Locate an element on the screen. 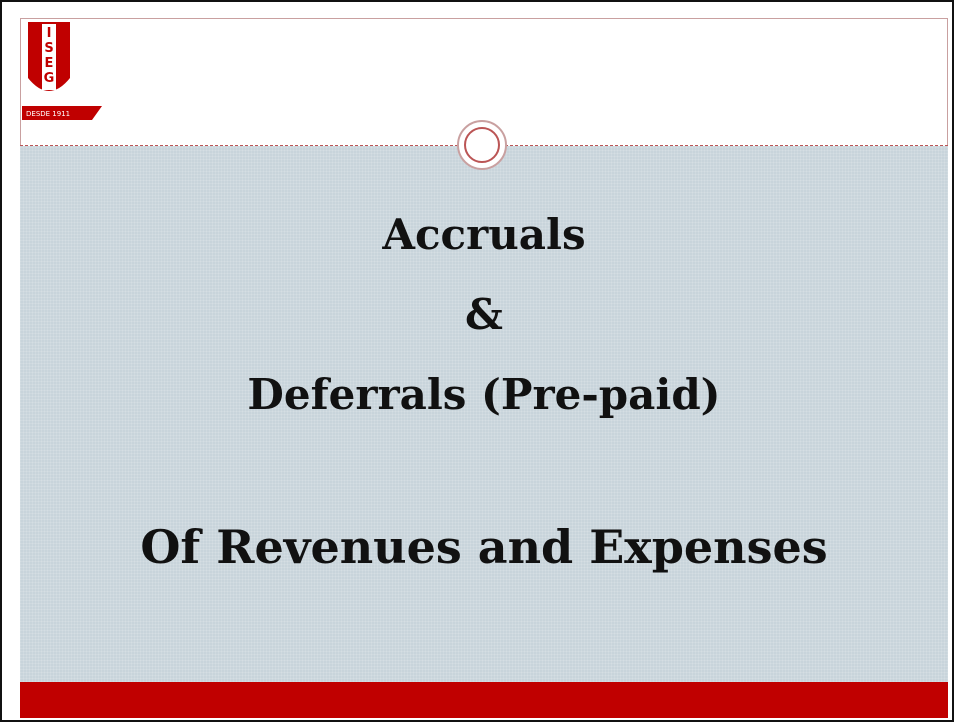 The height and width of the screenshot is (722, 954). logo-caption: DESDE 1911 is located at coordinates (48, 114).